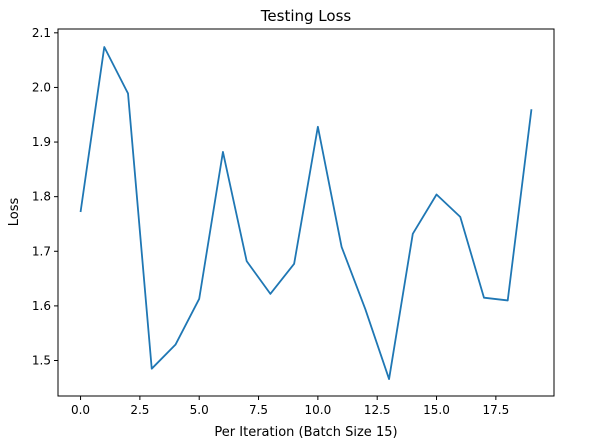 This screenshot has height=448, width=597. I want to click on y-tick-label: 1.9, so click(41, 142).